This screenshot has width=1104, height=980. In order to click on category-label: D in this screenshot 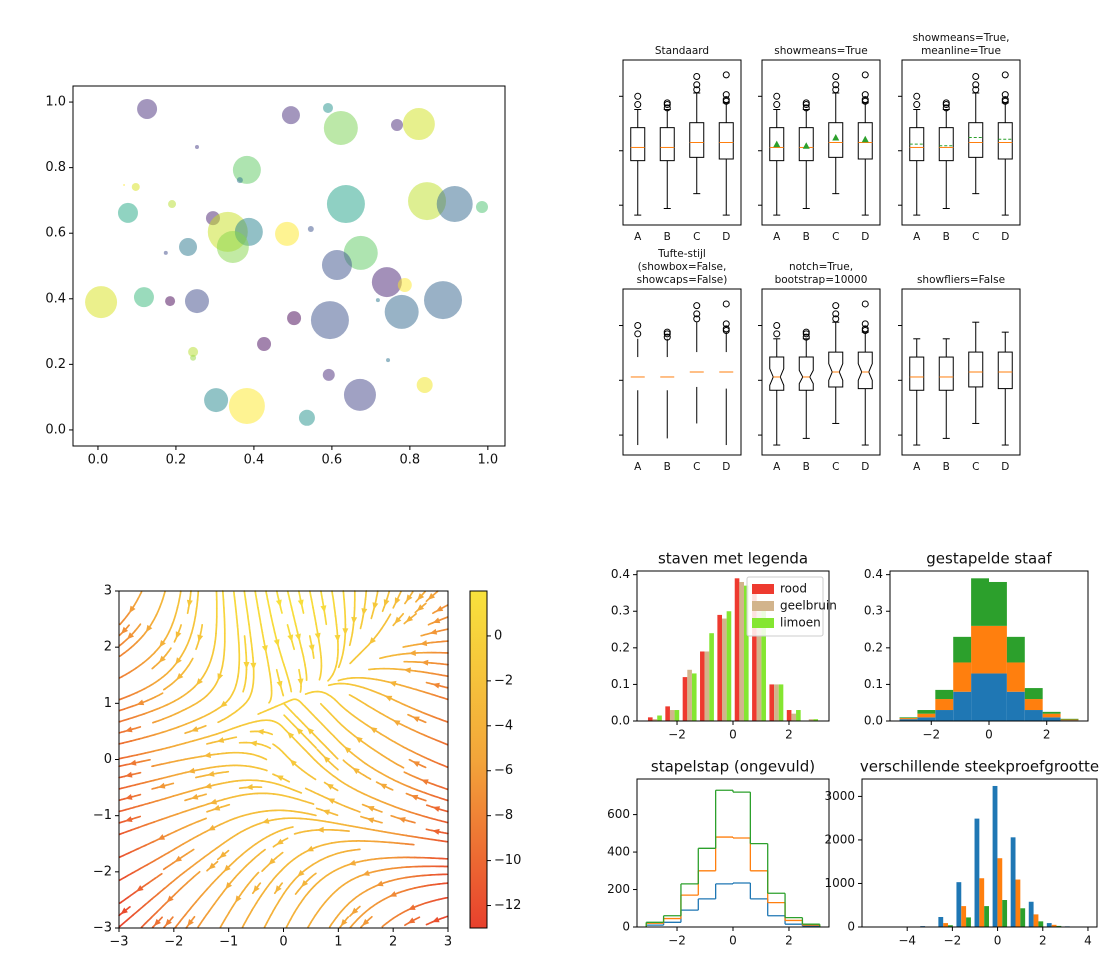, I will do `click(726, 467)`.